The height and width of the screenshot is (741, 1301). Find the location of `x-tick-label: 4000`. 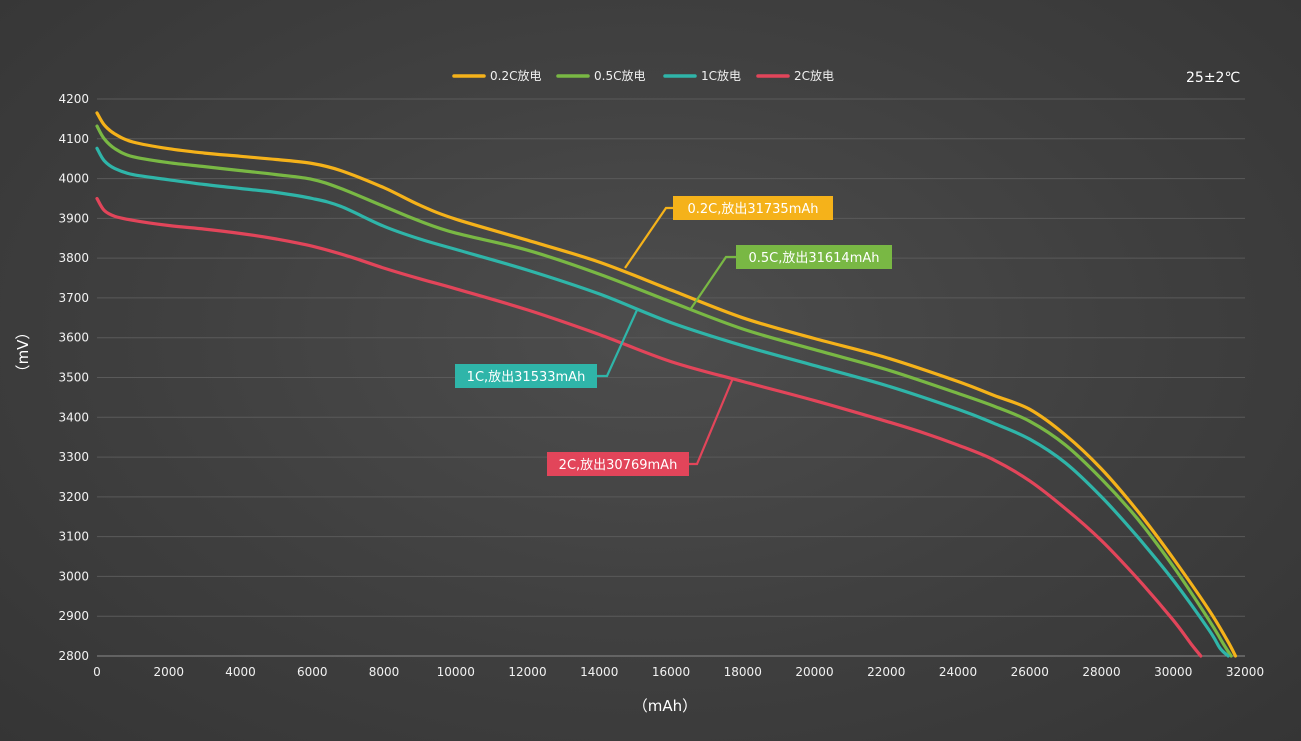

x-tick-label: 4000 is located at coordinates (240, 672).